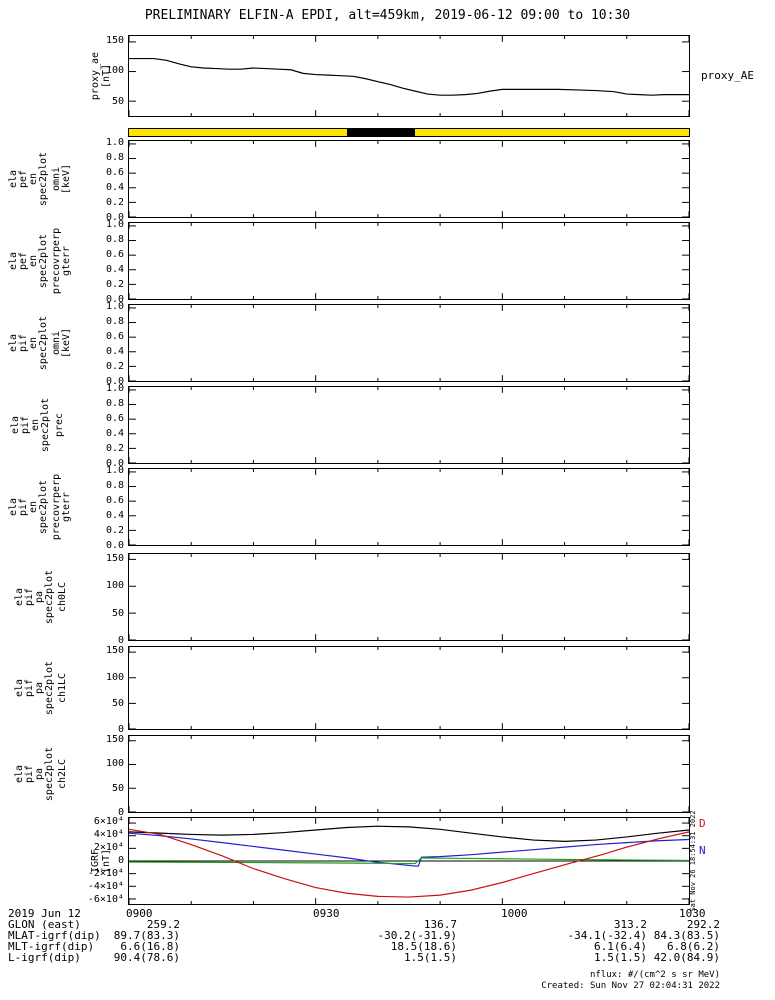 The image size is (775, 1000). Describe the element at coordinates (686, 957) in the screenshot. I see `footer-value: 42.0(84.9)` at that location.